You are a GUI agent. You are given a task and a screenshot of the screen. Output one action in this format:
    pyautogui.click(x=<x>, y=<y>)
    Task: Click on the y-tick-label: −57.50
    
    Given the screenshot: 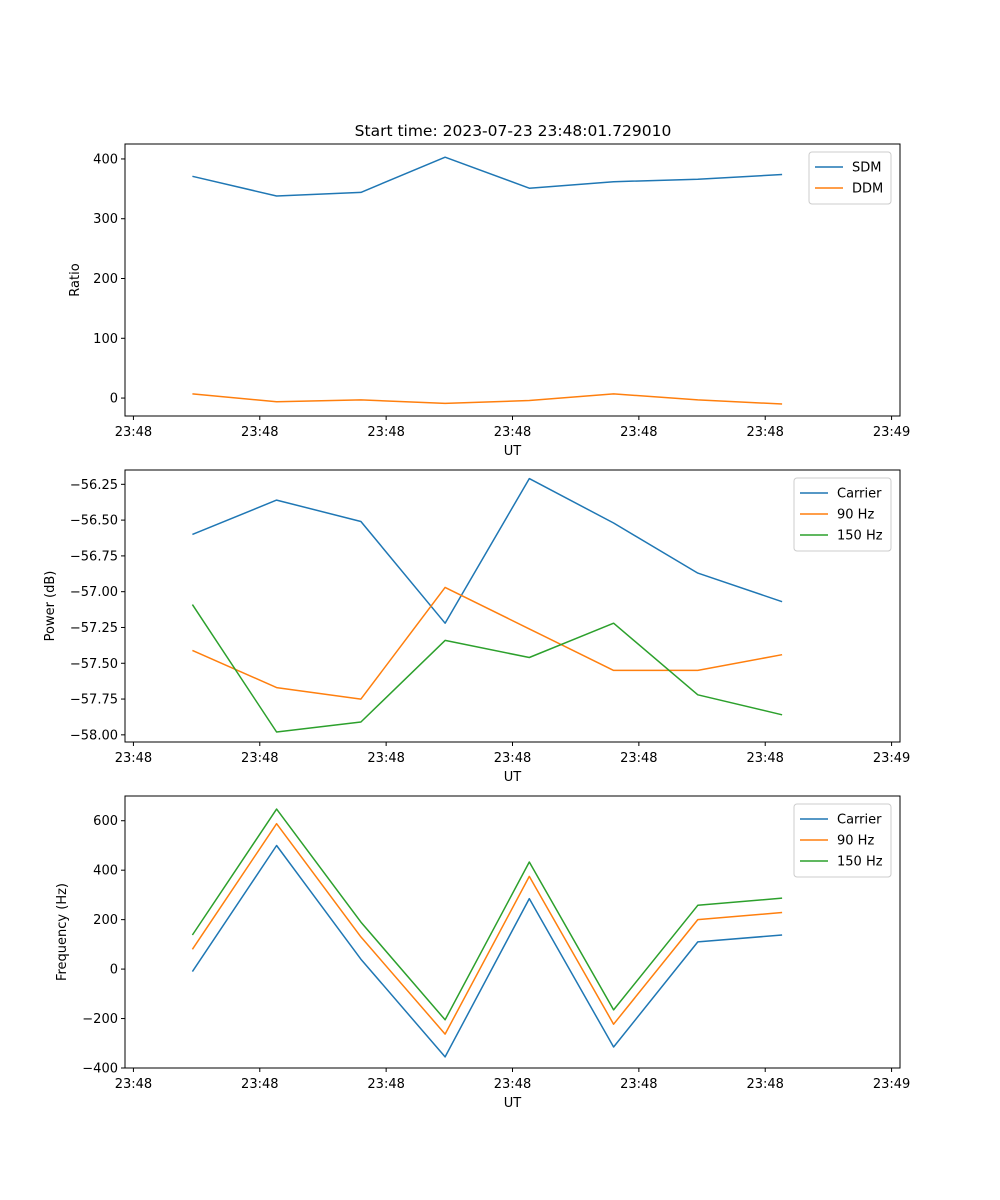 What is the action you would take?
    pyautogui.click(x=94, y=664)
    